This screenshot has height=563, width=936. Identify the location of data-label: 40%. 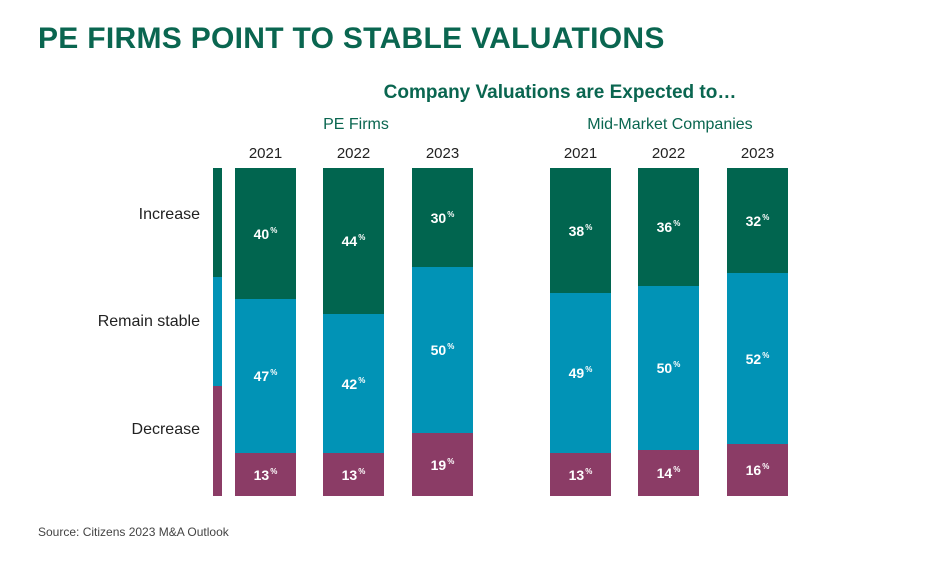
(265, 233).